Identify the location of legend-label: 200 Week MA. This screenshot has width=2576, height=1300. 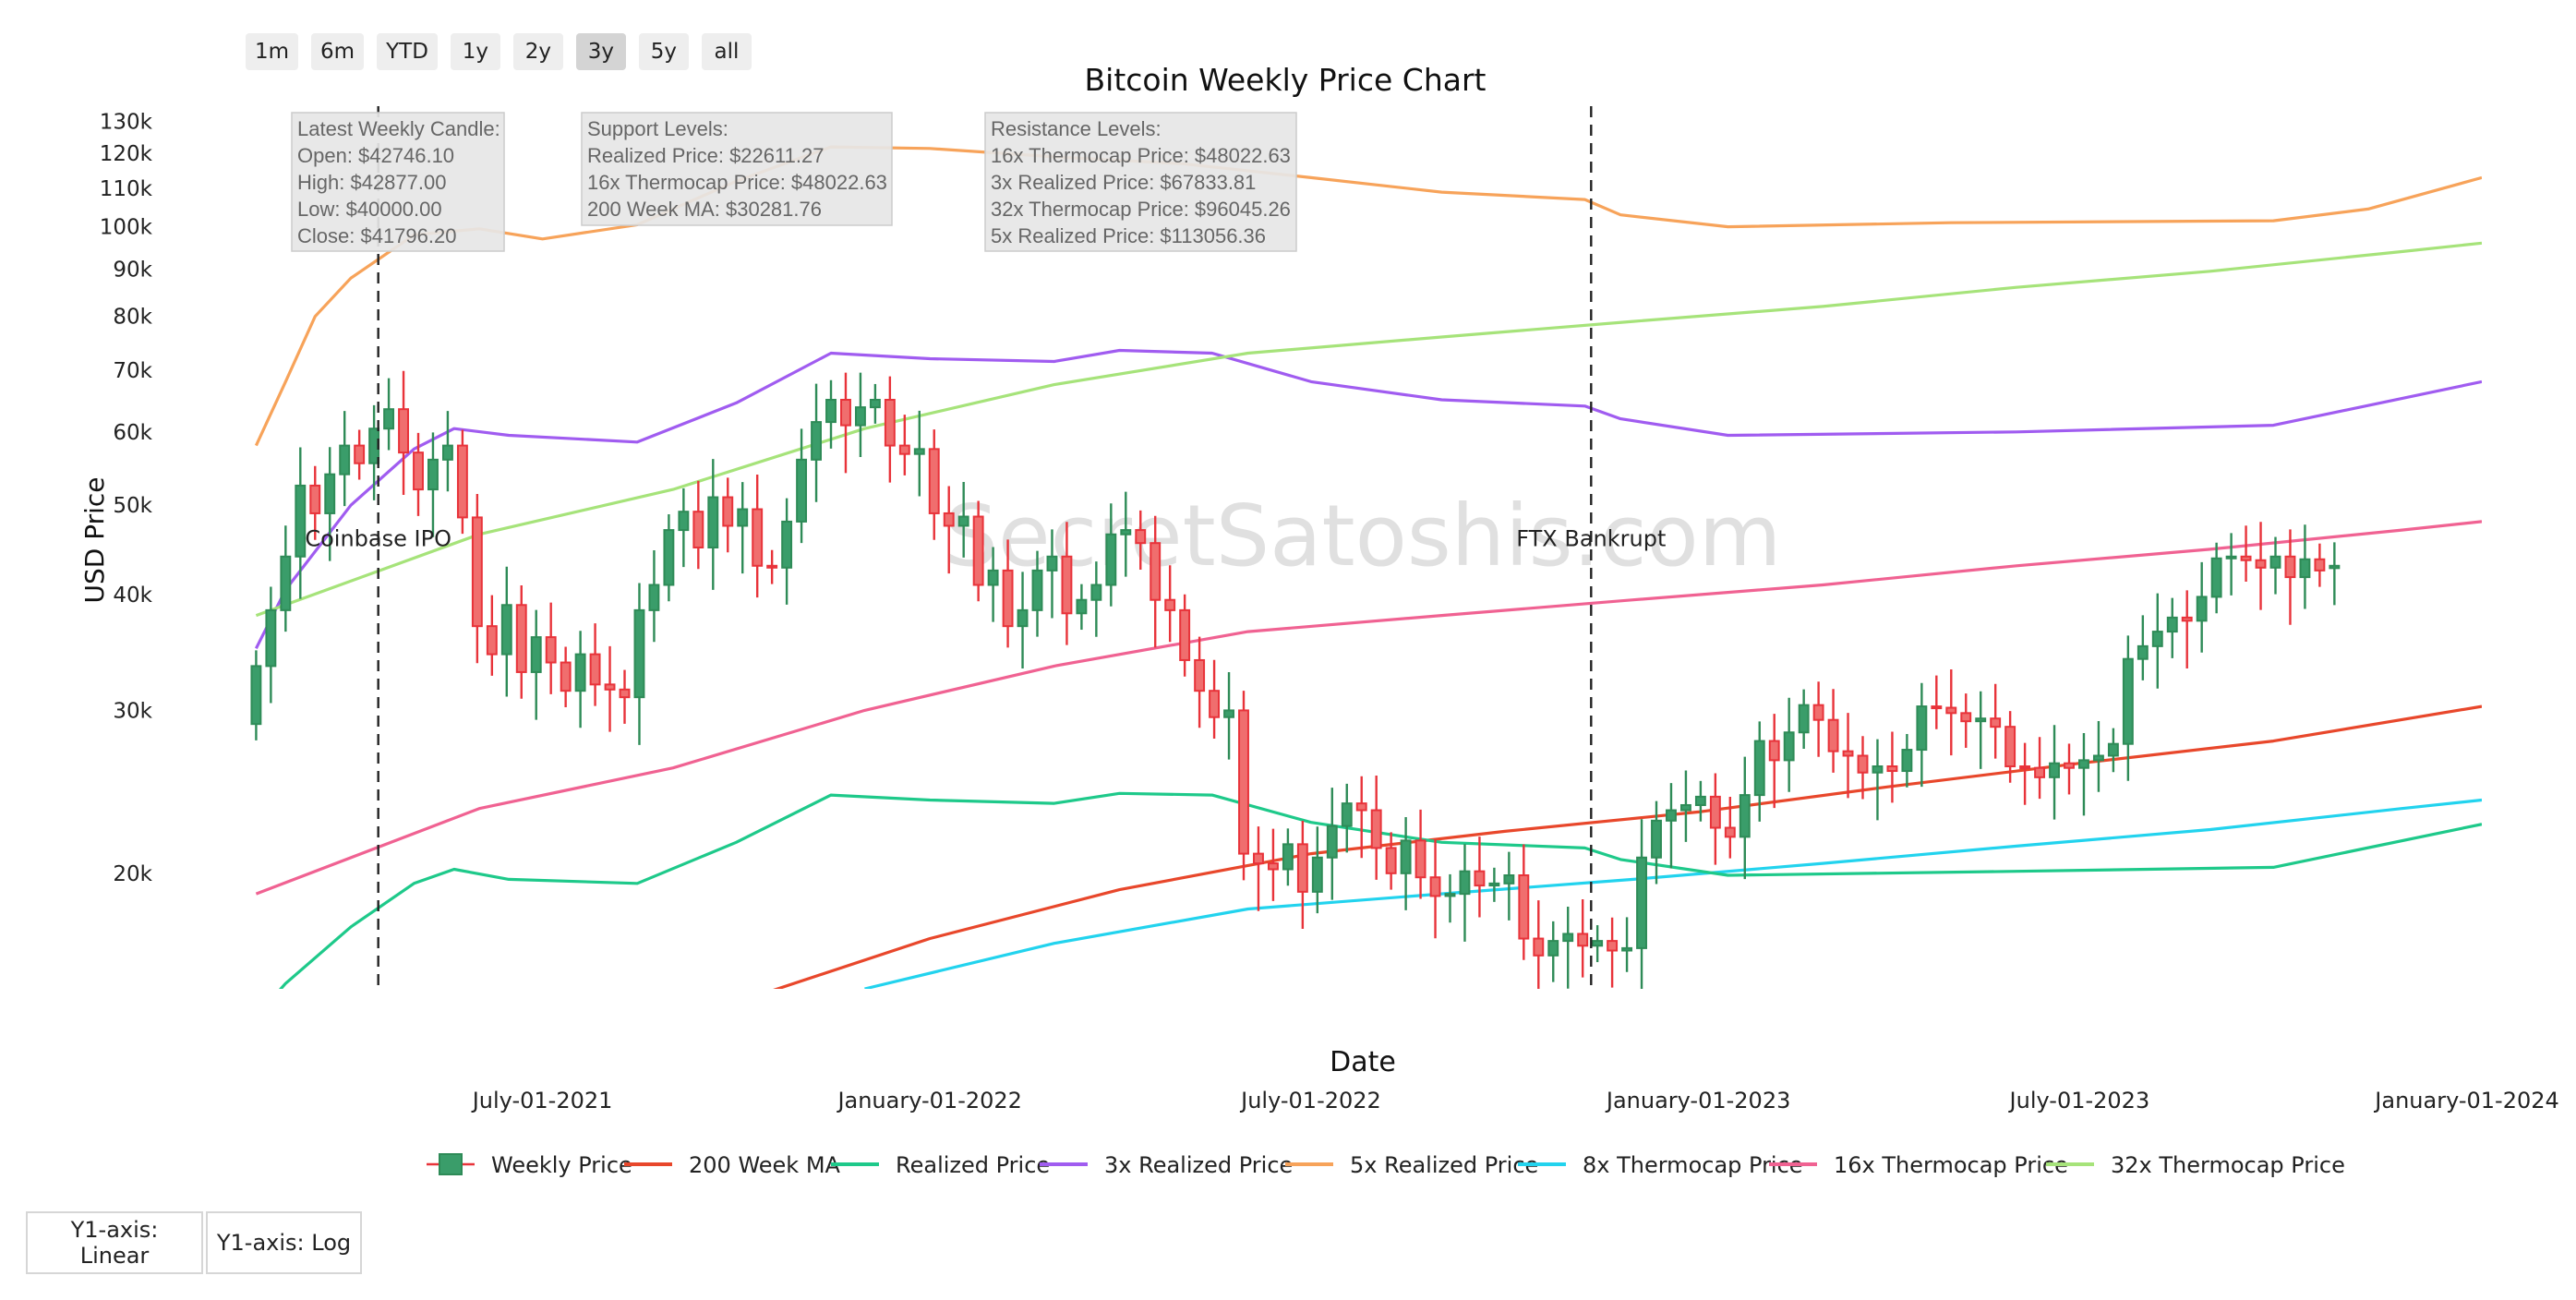
(765, 1165).